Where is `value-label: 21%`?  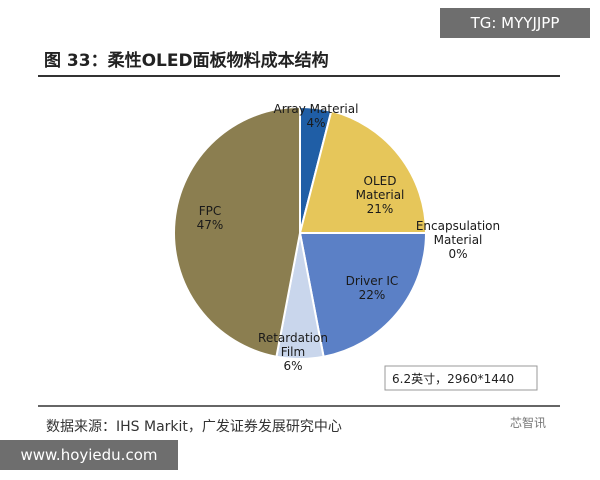 value-label: 21% is located at coordinates (380, 209).